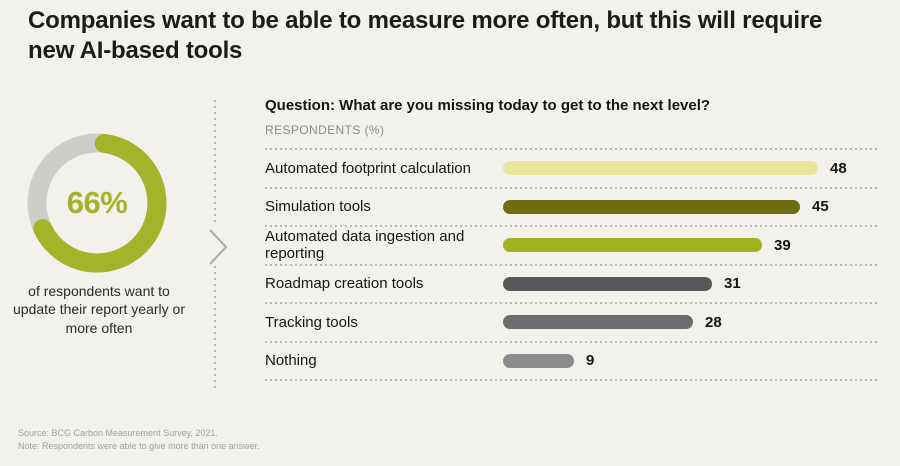 The width and height of the screenshot is (900, 466). What do you see at coordinates (691, 360) in the screenshot?
I see `bar-area: 9` at bounding box center [691, 360].